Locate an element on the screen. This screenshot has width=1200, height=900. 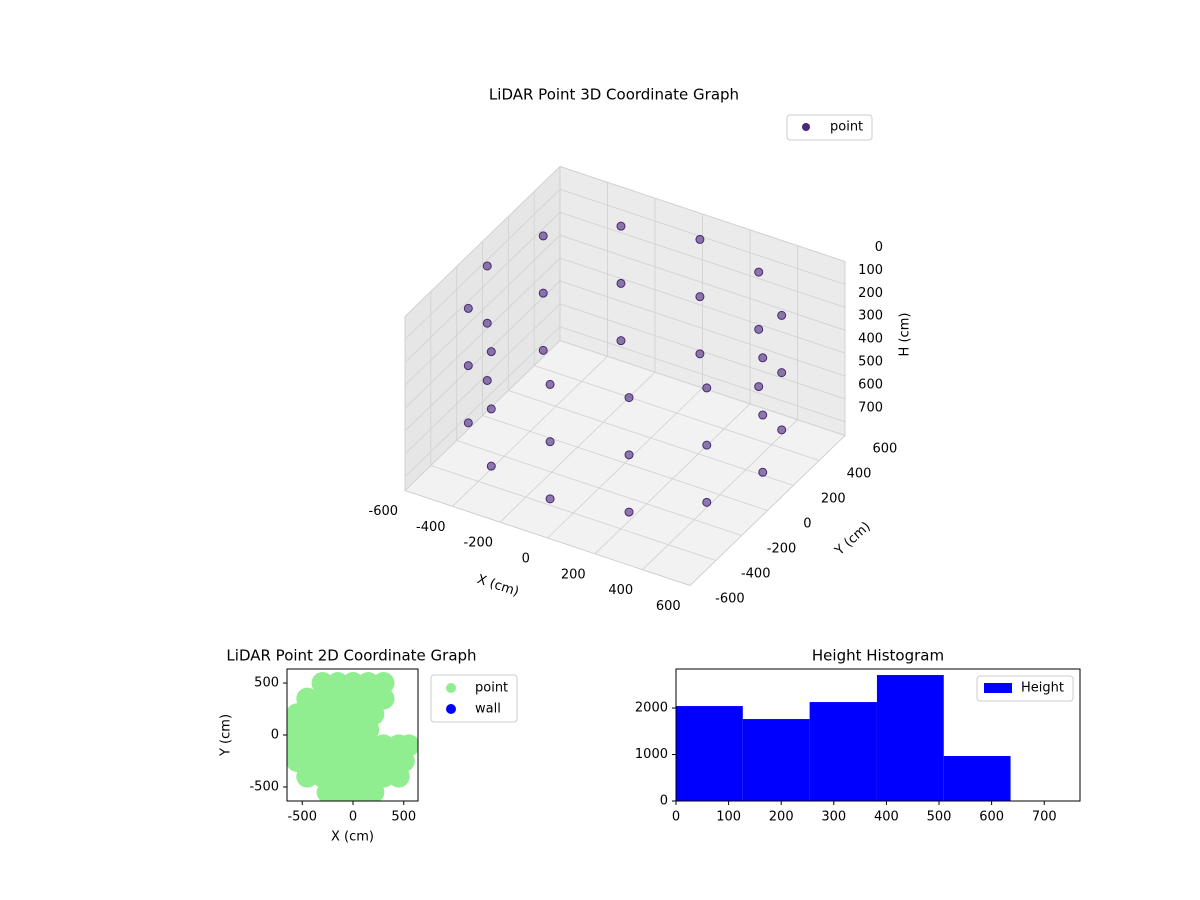
y-tick-label: 500 is located at coordinates (266, 683).